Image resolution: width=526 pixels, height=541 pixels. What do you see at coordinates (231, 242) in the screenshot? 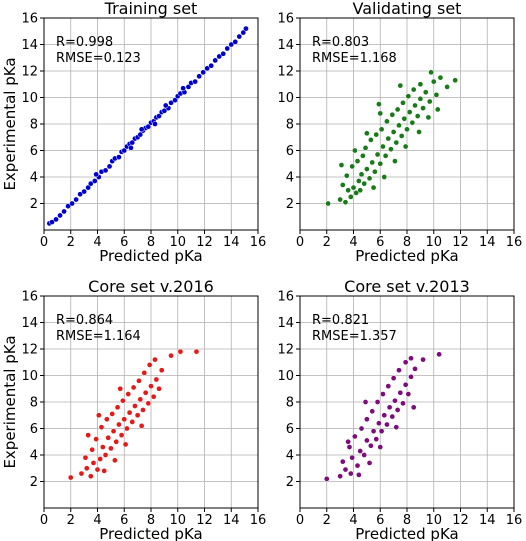
I see `x-tick-label: 14` at bounding box center [231, 242].